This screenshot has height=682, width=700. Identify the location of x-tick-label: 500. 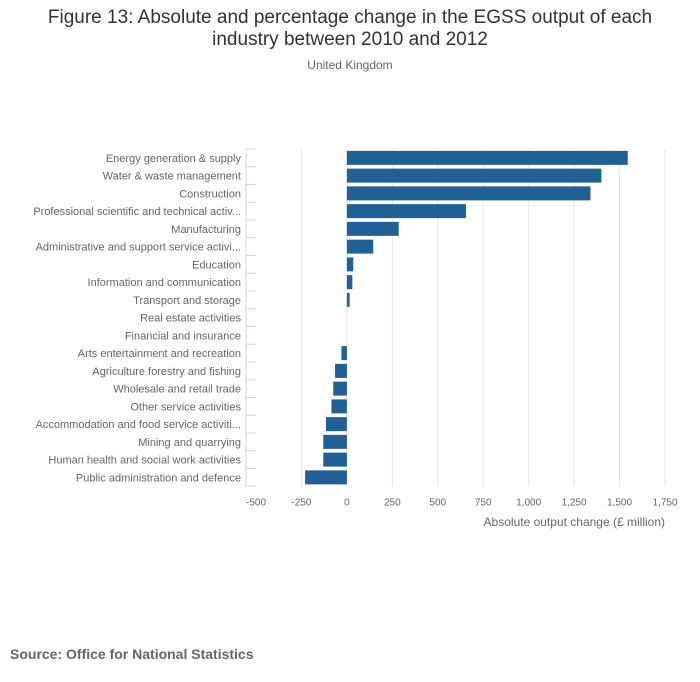
(437, 502).